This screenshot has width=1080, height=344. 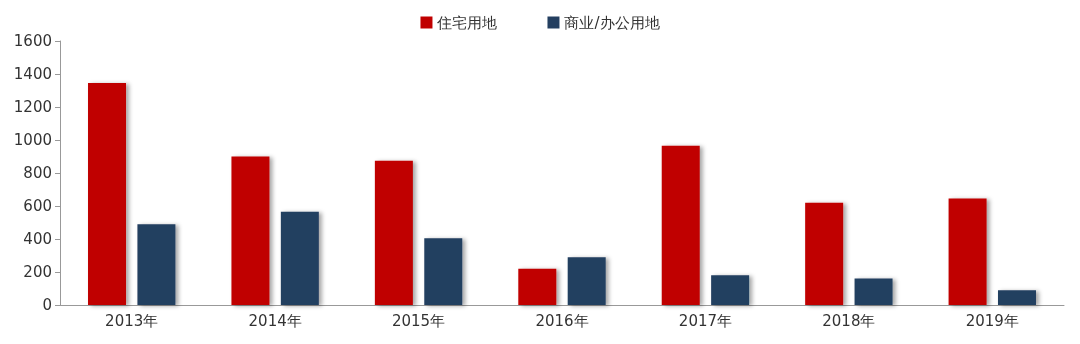 What do you see at coordinates (467, 22) in the screenshot?
I see `legend-label: 住宅用地` at bounding box center [467, 22].